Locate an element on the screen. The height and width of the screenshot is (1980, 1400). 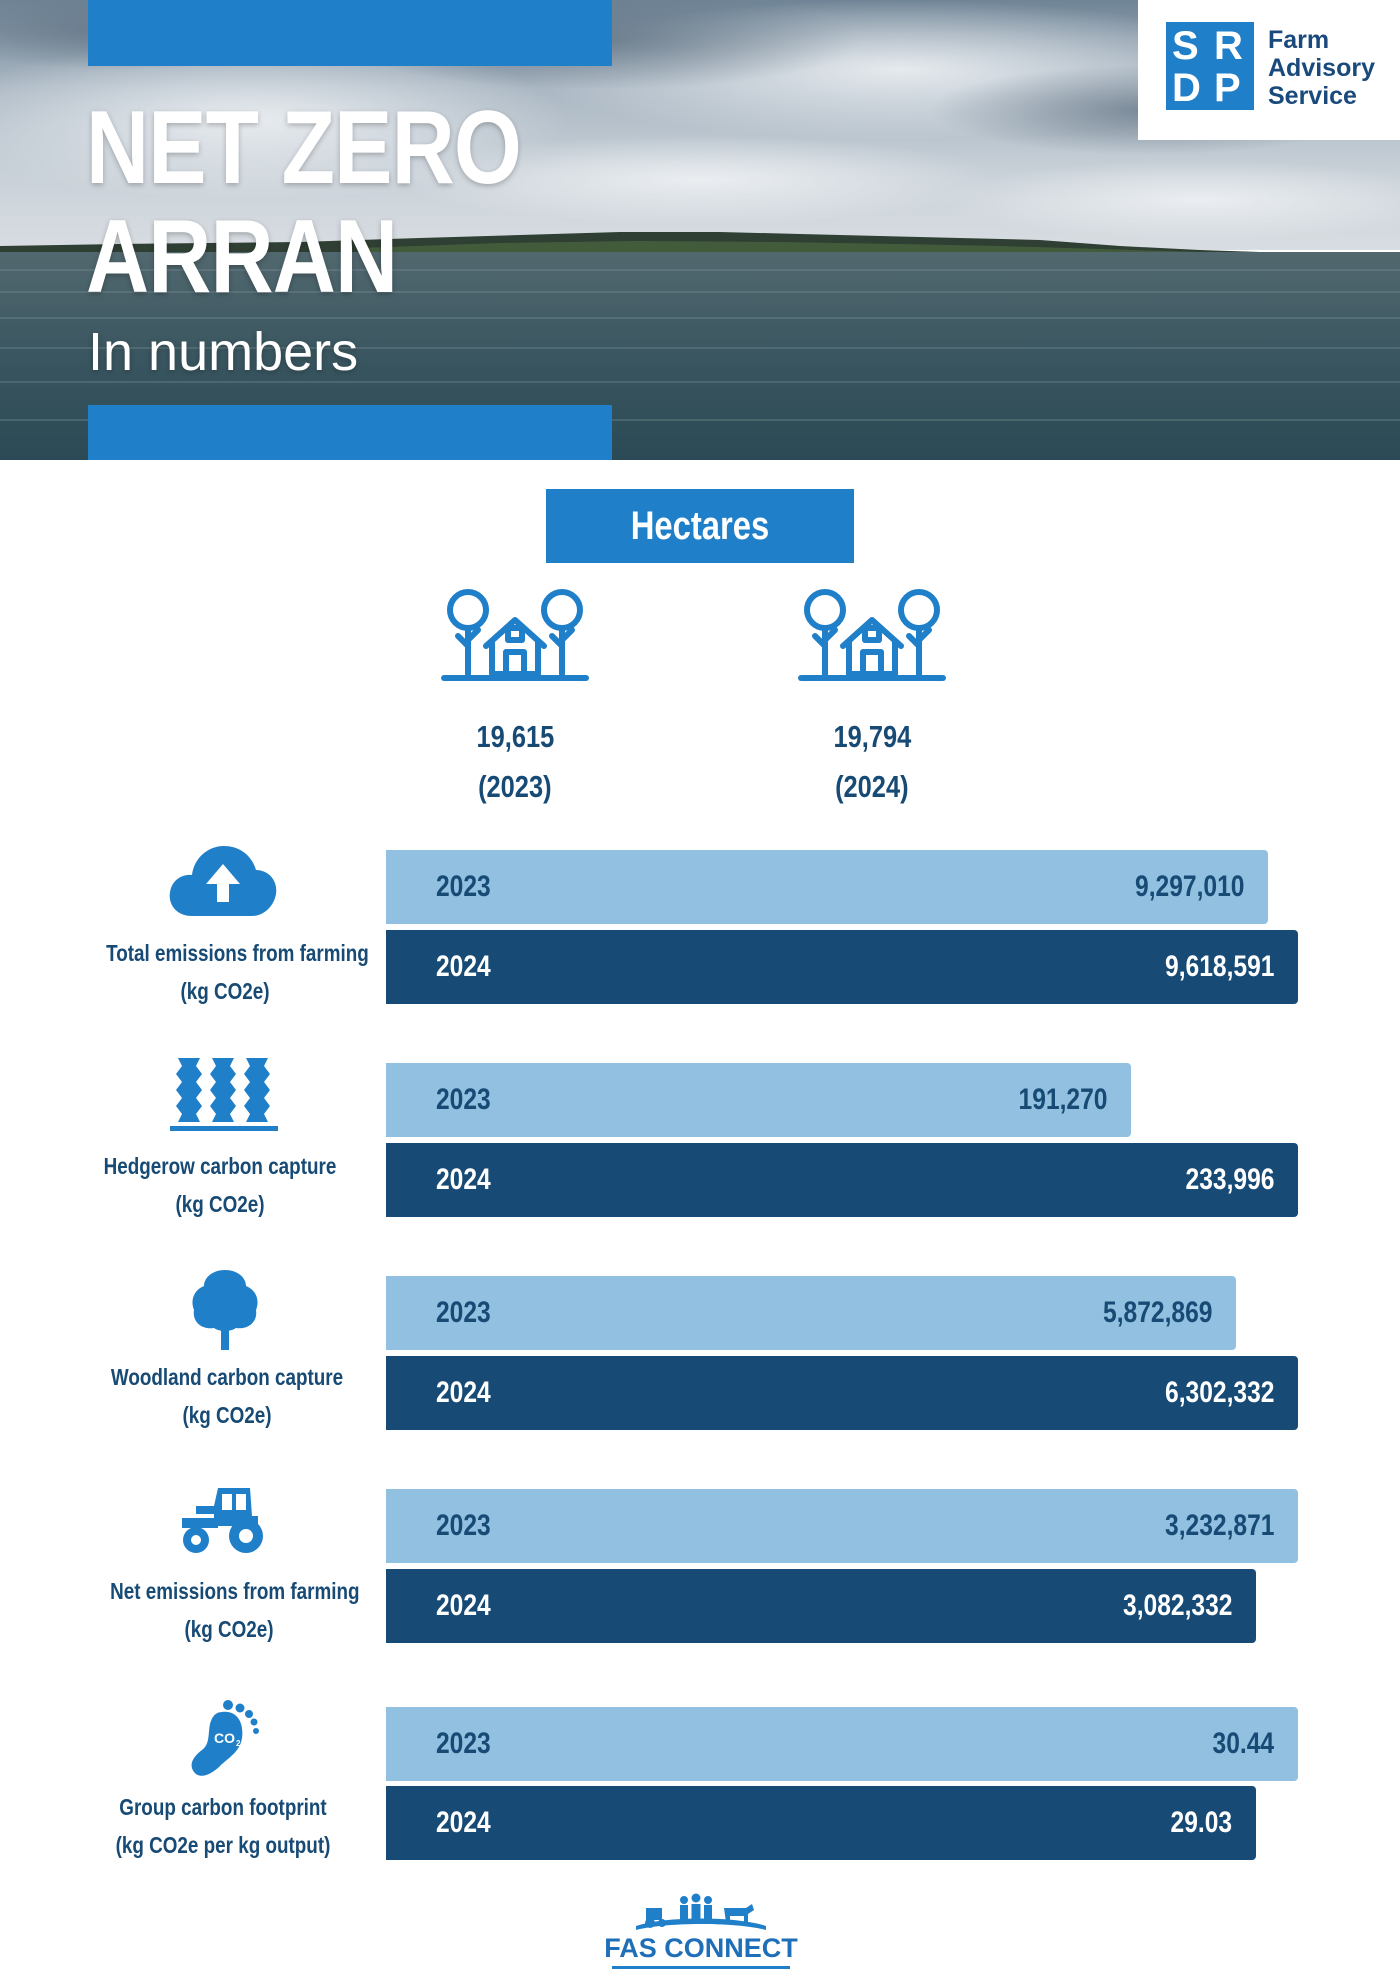
page-subtitle: In numbers is located at coordinates (223, 352).